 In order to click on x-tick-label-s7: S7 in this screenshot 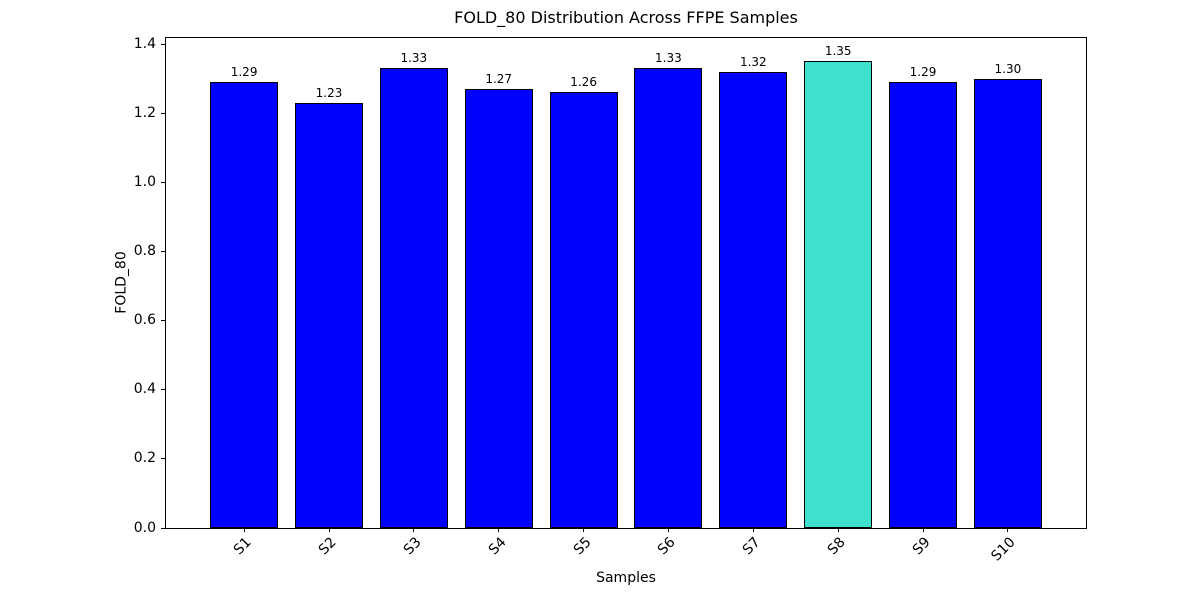, I will do `click(752, 546)`.